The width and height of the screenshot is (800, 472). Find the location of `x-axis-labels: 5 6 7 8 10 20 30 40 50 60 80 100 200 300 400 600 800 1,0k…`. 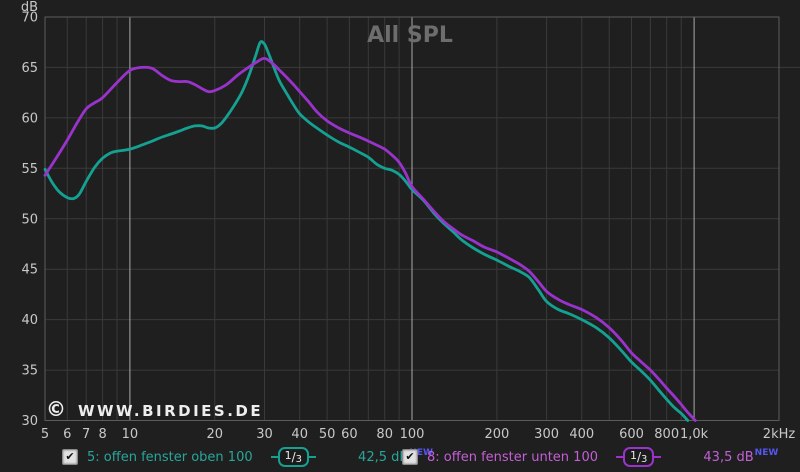

x-axis-labels: 5 6 7 8 10 20 30 40 50 60 80 100 200 300 400 600 800 1,0k… is located at coordinates (418, 434).